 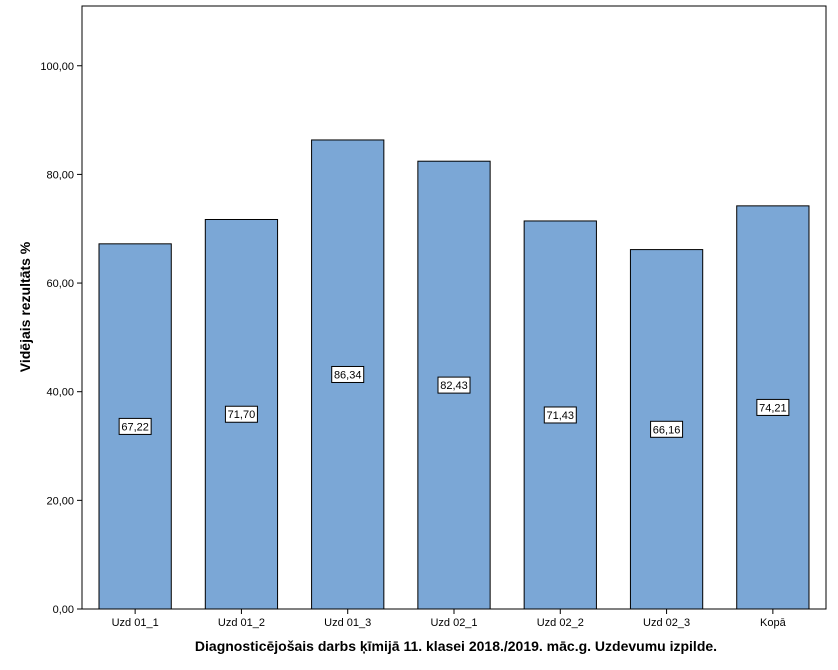 What do you see at coordinates (454, 401) in the screenshot?
I see `value-labels: 67,22 71,70 86,34 82,43 71,43 66,16 74,21` at bounding box center [454, 401].